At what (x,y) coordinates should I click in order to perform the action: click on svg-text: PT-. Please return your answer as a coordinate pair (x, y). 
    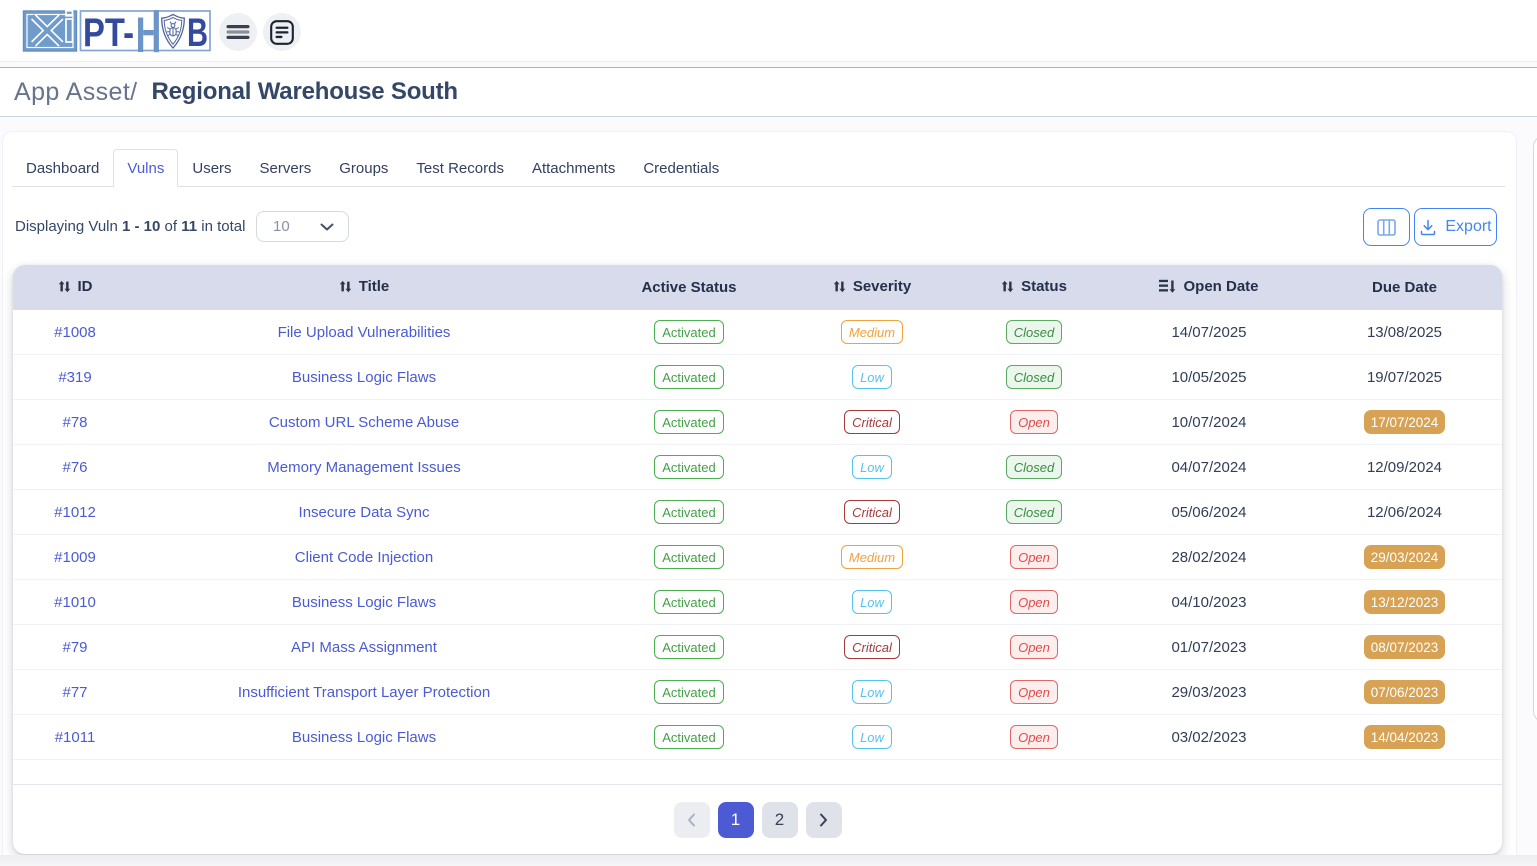
    Looking at the image, I should click on (108, 33).